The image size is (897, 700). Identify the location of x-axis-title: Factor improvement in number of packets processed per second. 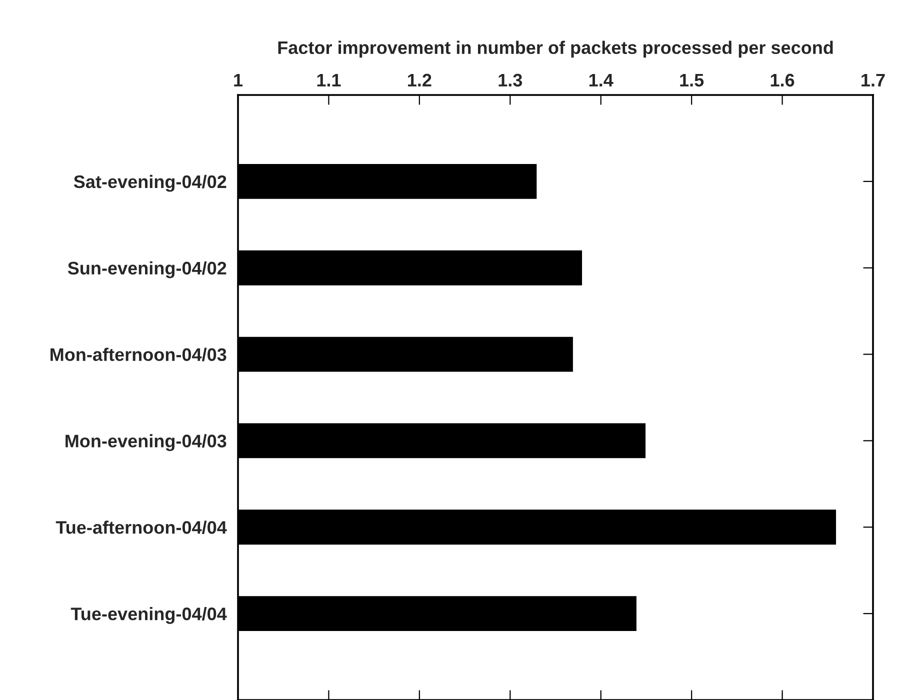
(555, 49).